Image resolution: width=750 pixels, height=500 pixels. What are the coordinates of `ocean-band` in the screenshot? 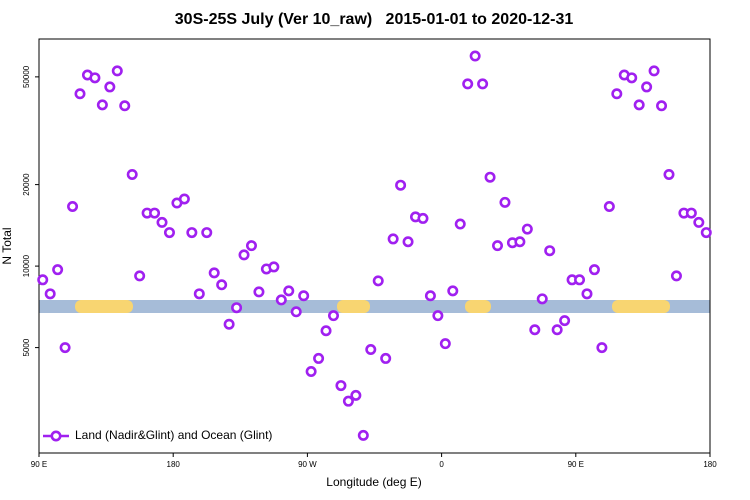 It's located at (374, 306).